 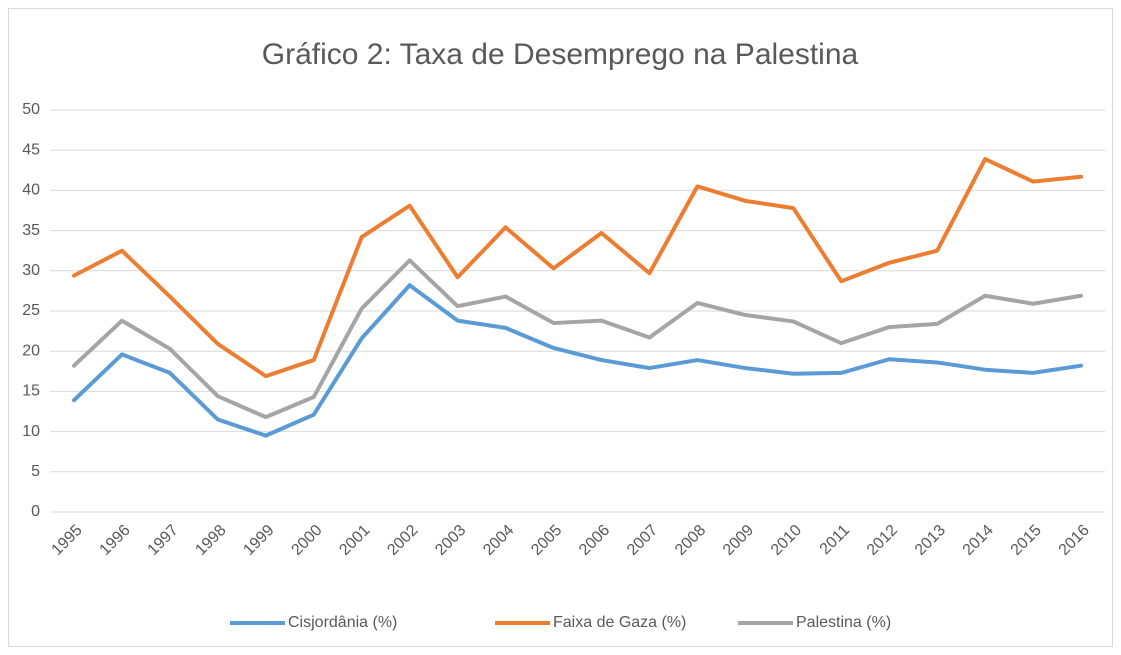 I want to click on legend-label: Faixa de Gaza (%), so click(x=619, y=622).